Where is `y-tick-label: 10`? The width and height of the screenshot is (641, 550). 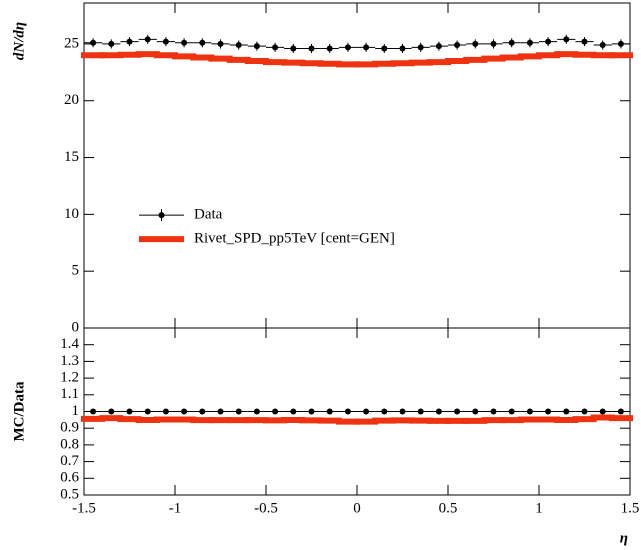
y-tick-label: 10 is located at coordinates (71, 214).